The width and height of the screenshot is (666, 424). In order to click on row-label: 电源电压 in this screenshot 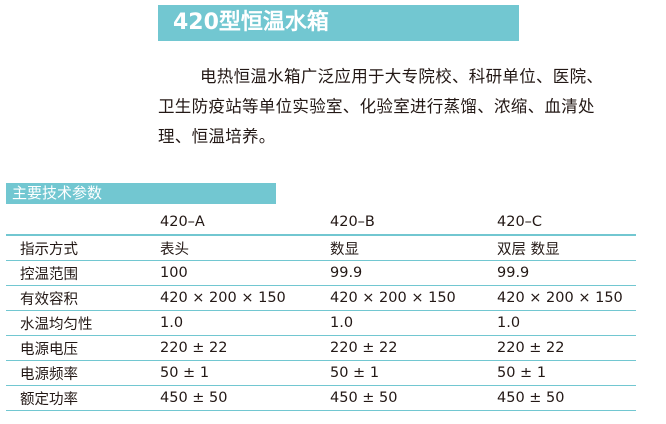, I will do `click(83, 348)`.